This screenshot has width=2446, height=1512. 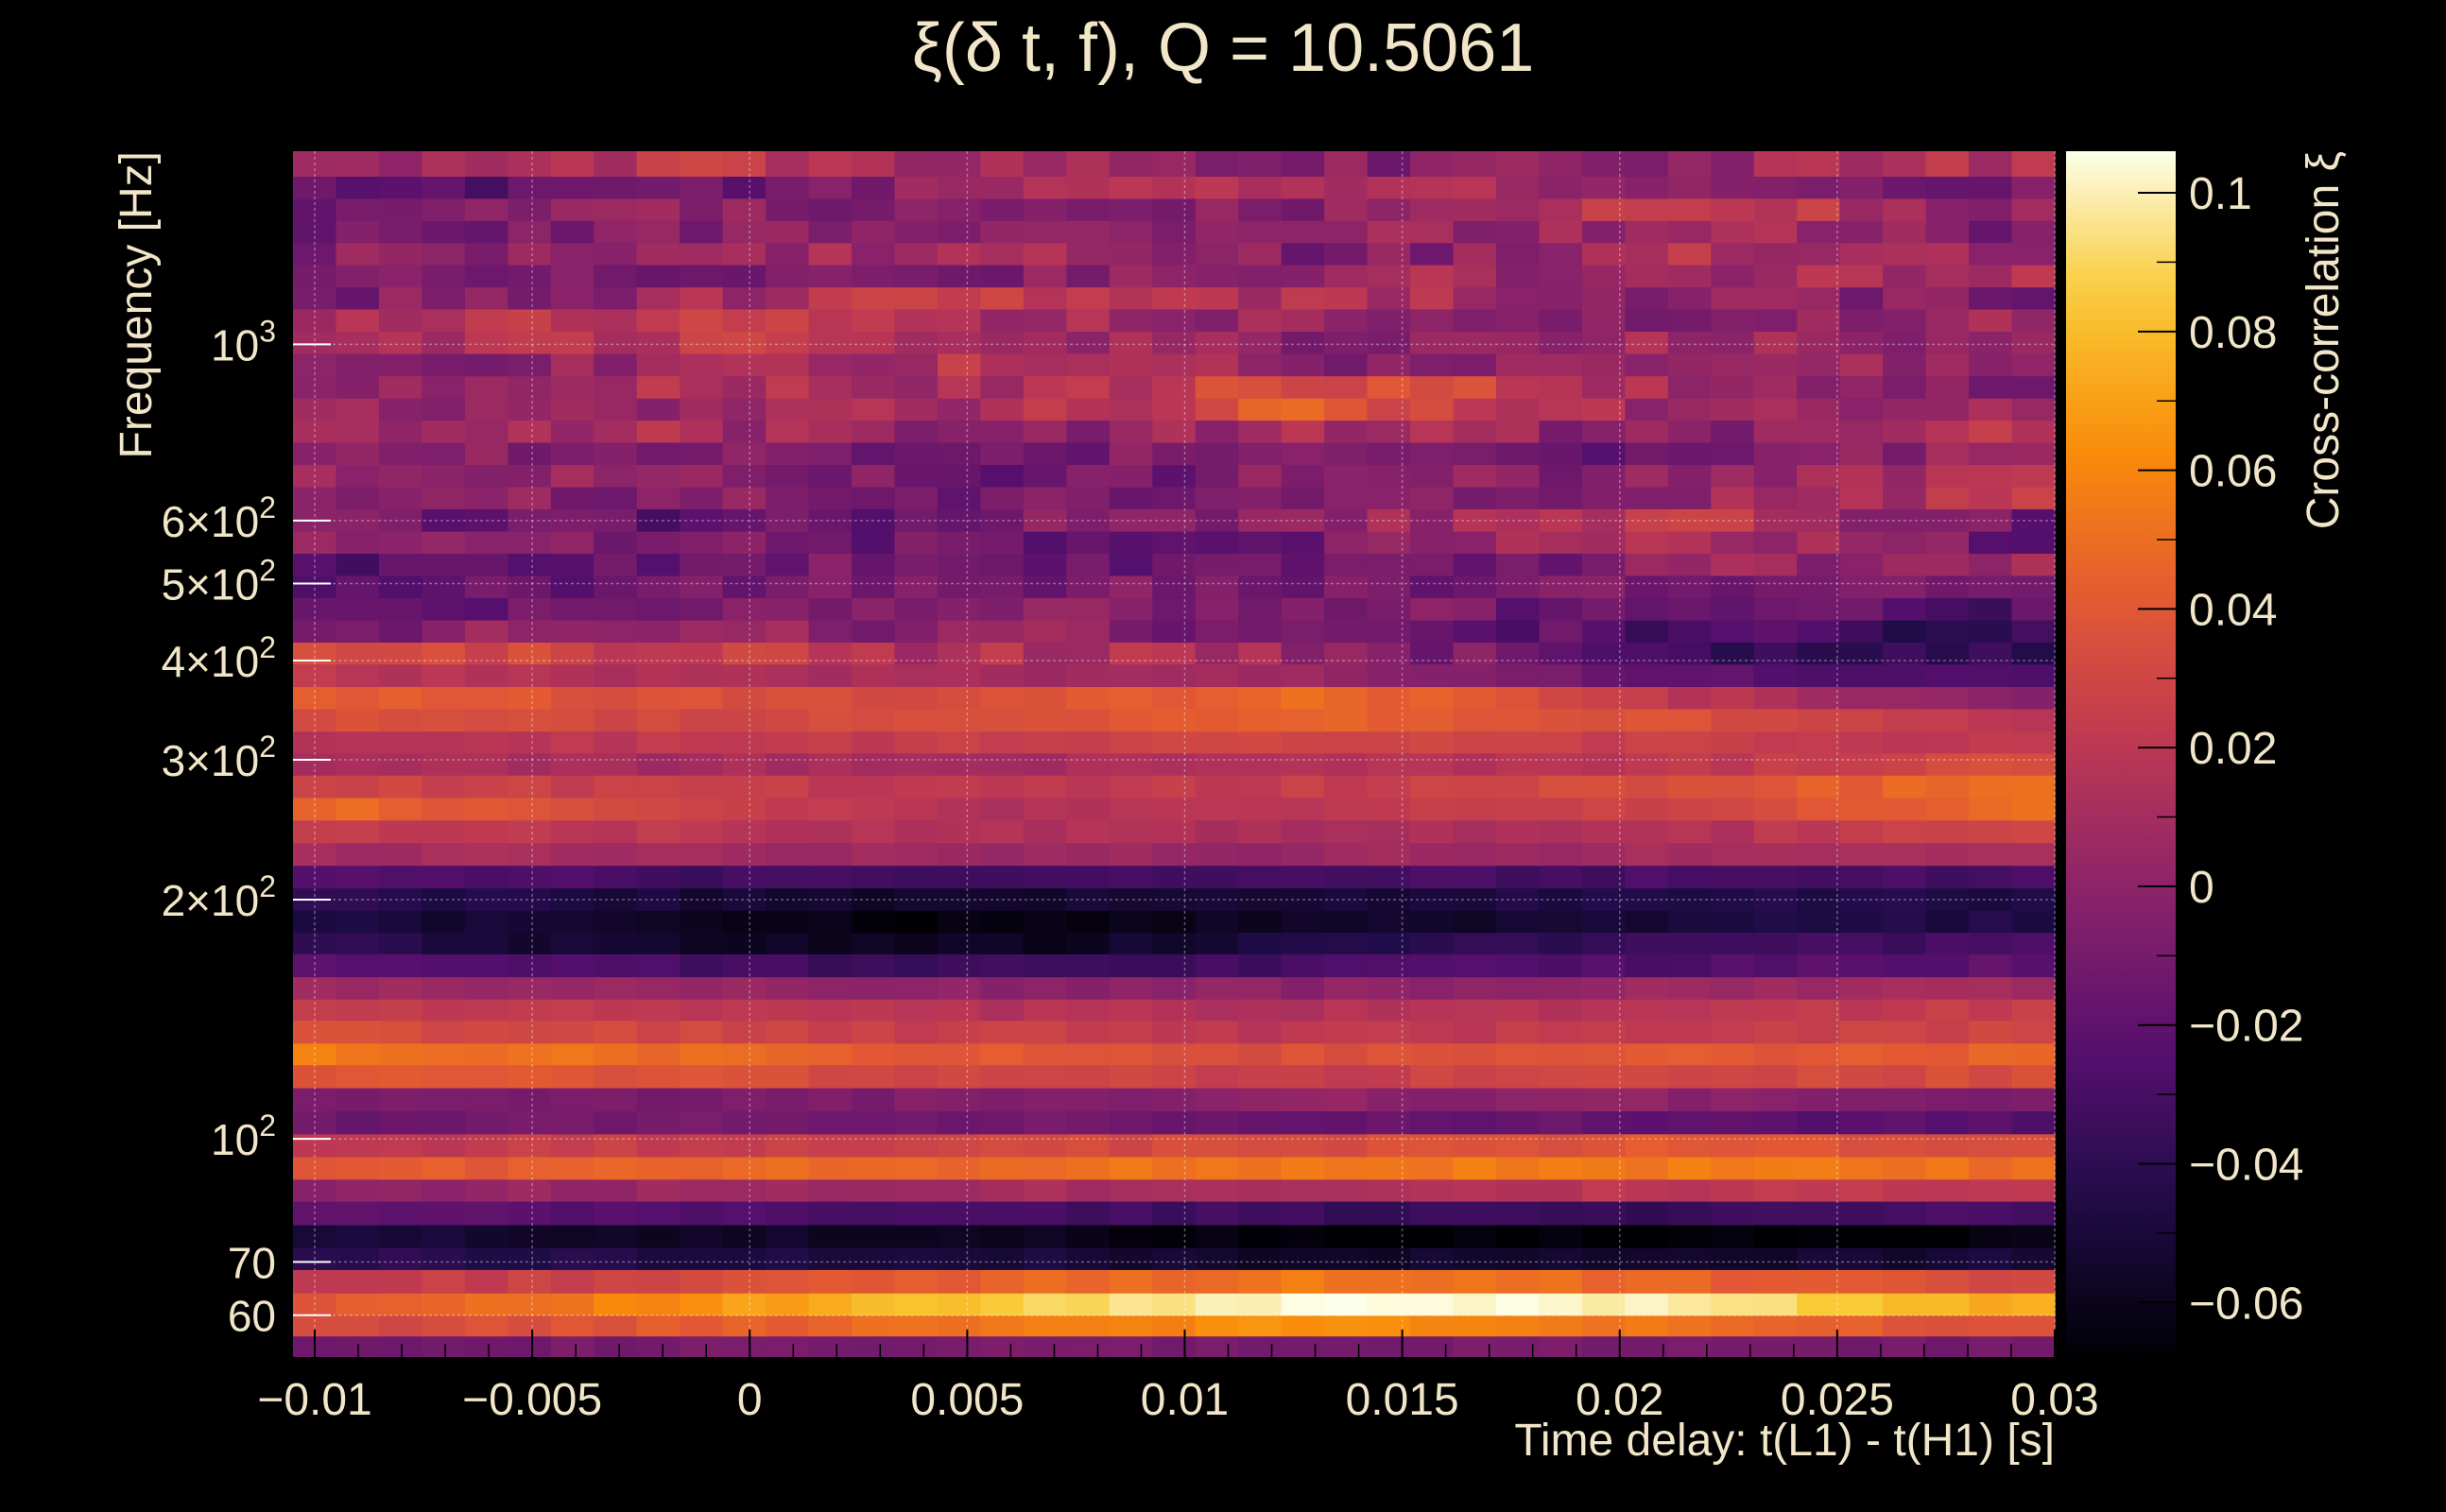 What do you see at coordinates (1619, 1400) in the screenshot?
I see `x-tick-label: 0.02` at bounding box center [1619, 1400].